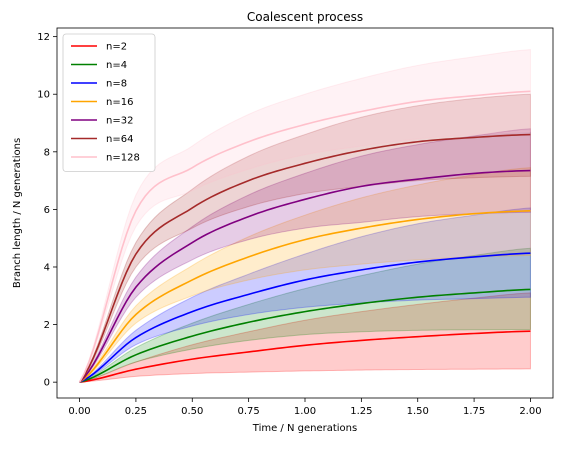 The image size is (563, 453). I want to click on x-tick-label: 0.75, so click(249, 411).